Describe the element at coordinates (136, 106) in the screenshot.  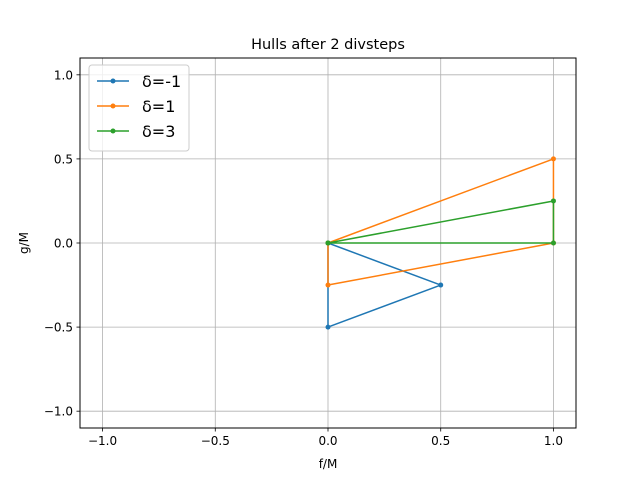
I see `legend-item: δ=1` at that location.